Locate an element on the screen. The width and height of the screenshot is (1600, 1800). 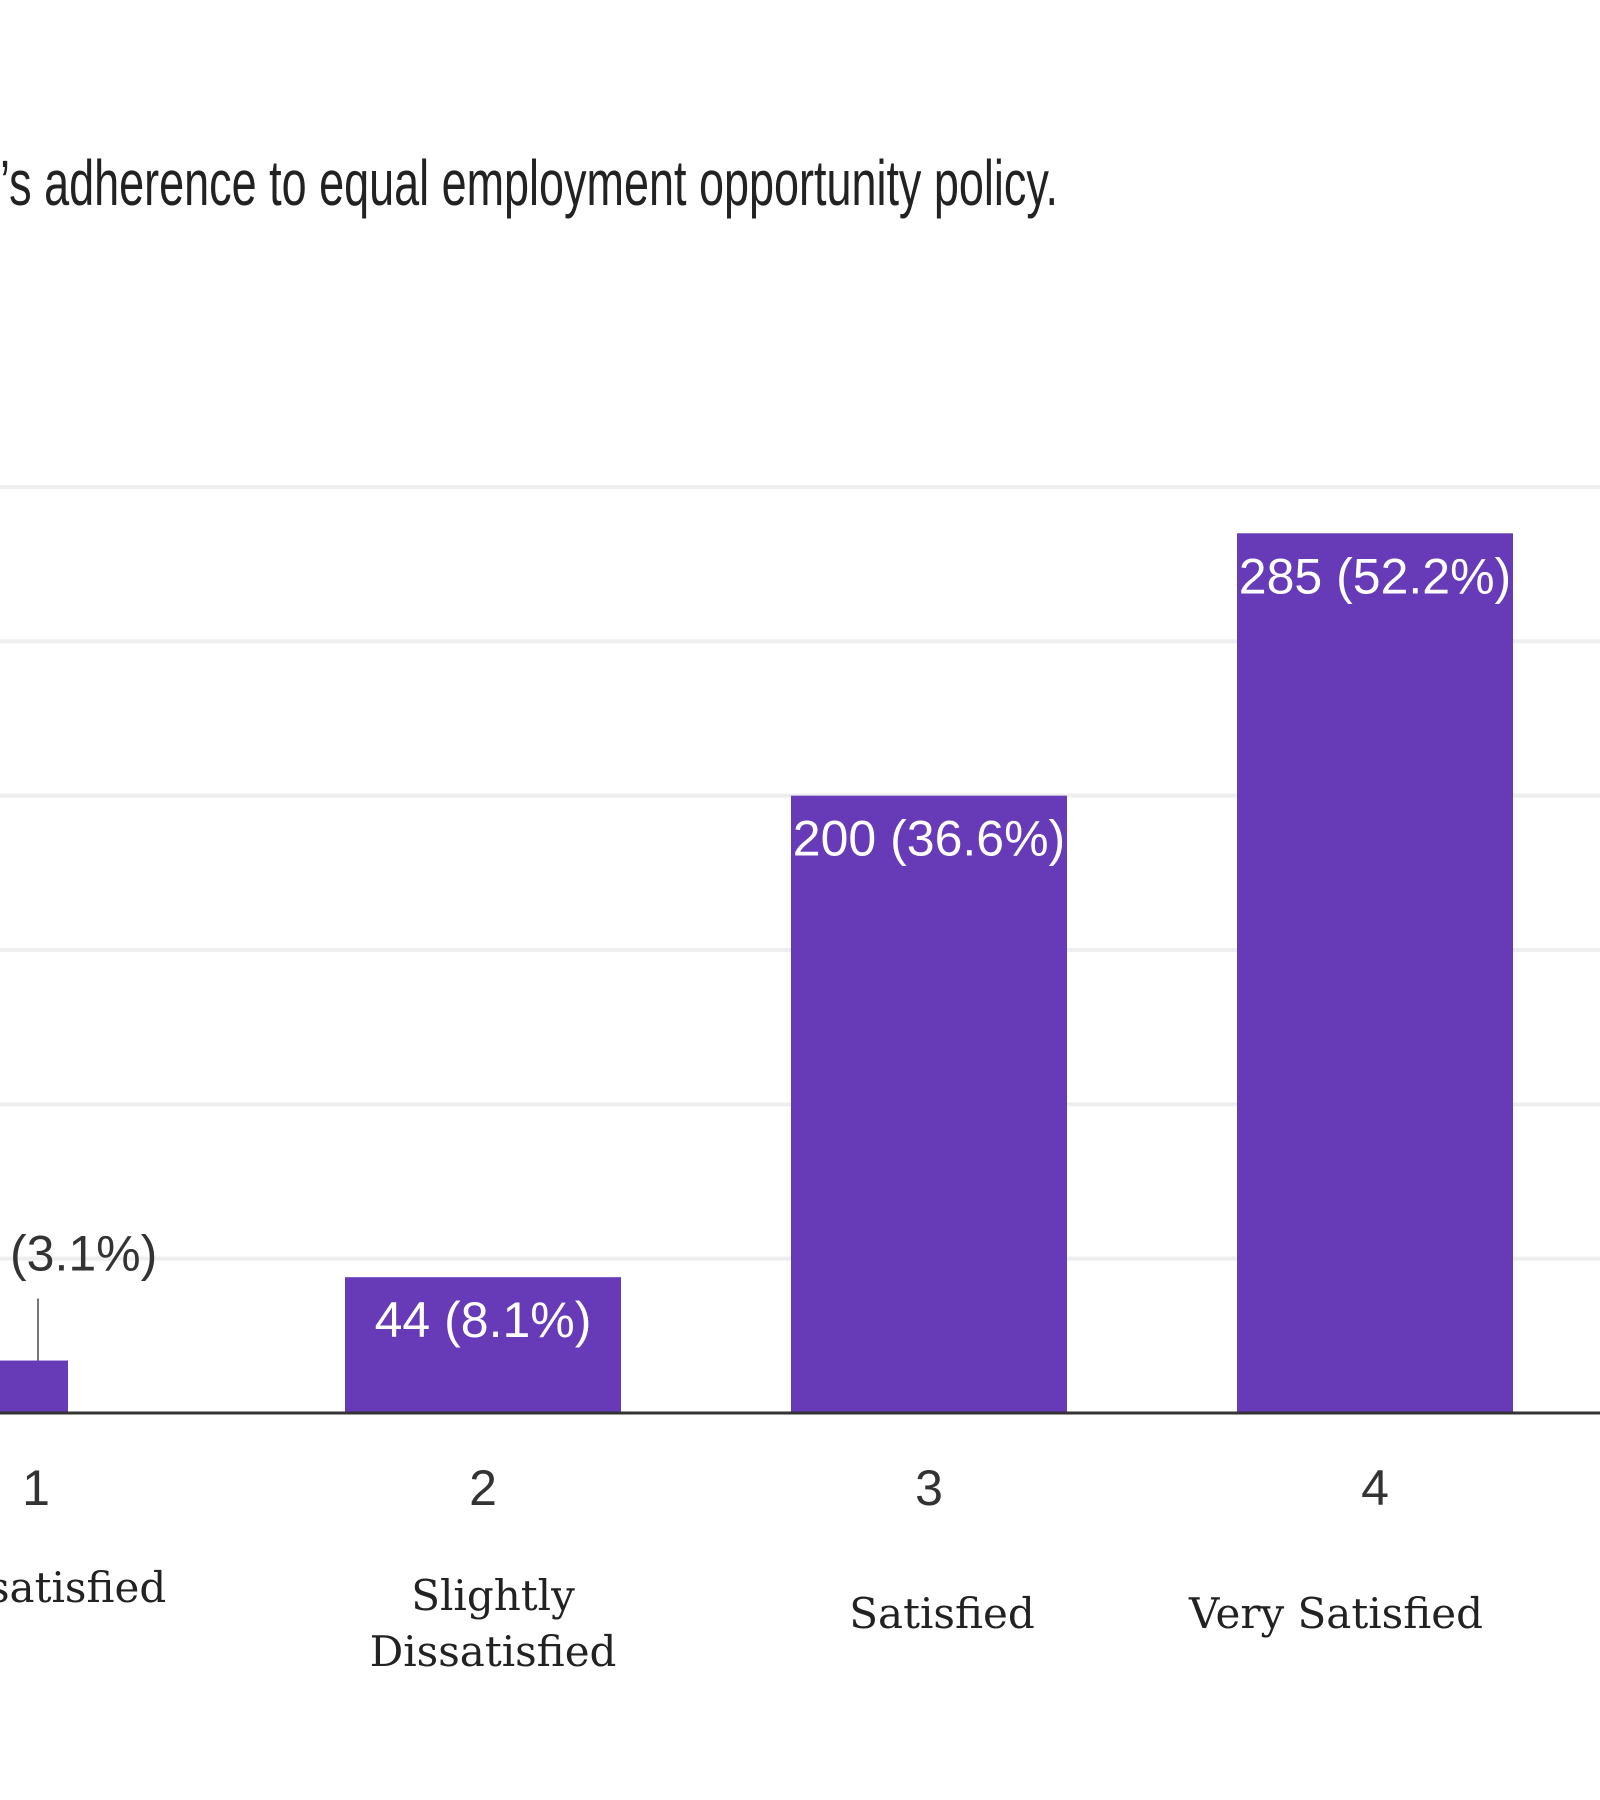
category-description: Satisfied is located at coordinates (941, 1613).